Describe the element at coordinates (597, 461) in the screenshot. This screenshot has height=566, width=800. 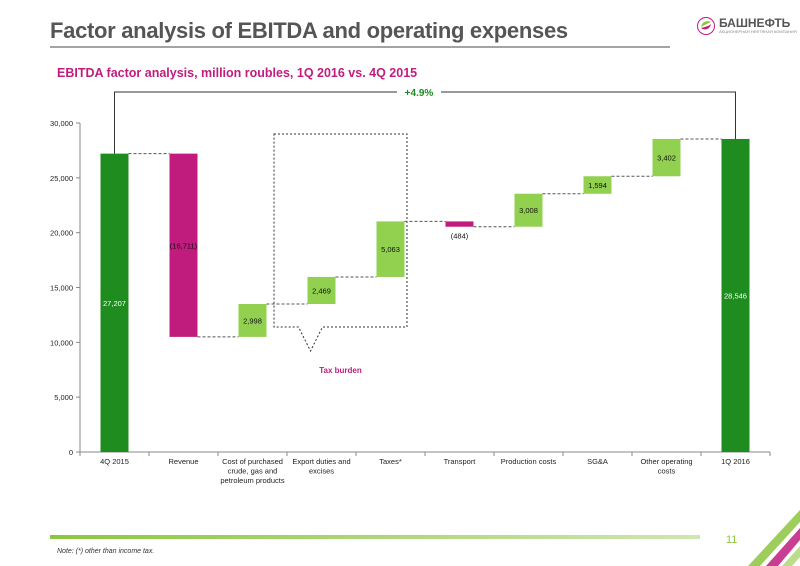
I see `category-label: SG&A` at that location.